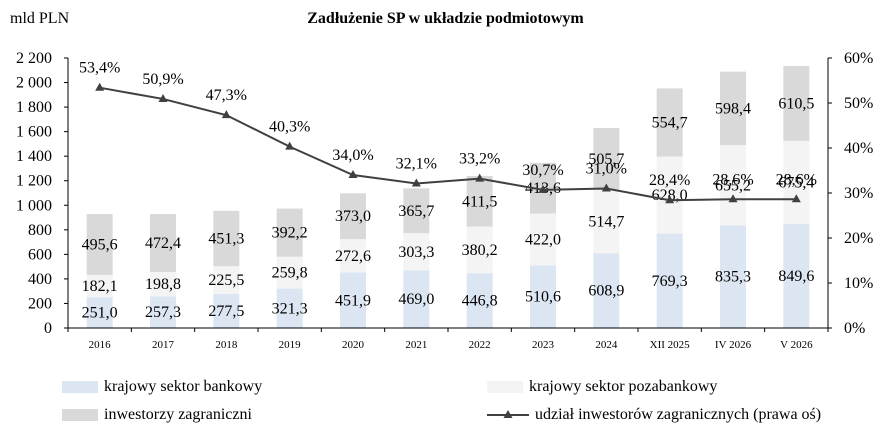  What do you see at coordinates (40, 230) in the screenshot?
I see `y-tick-label: 800` at bounding box center [40, 230].